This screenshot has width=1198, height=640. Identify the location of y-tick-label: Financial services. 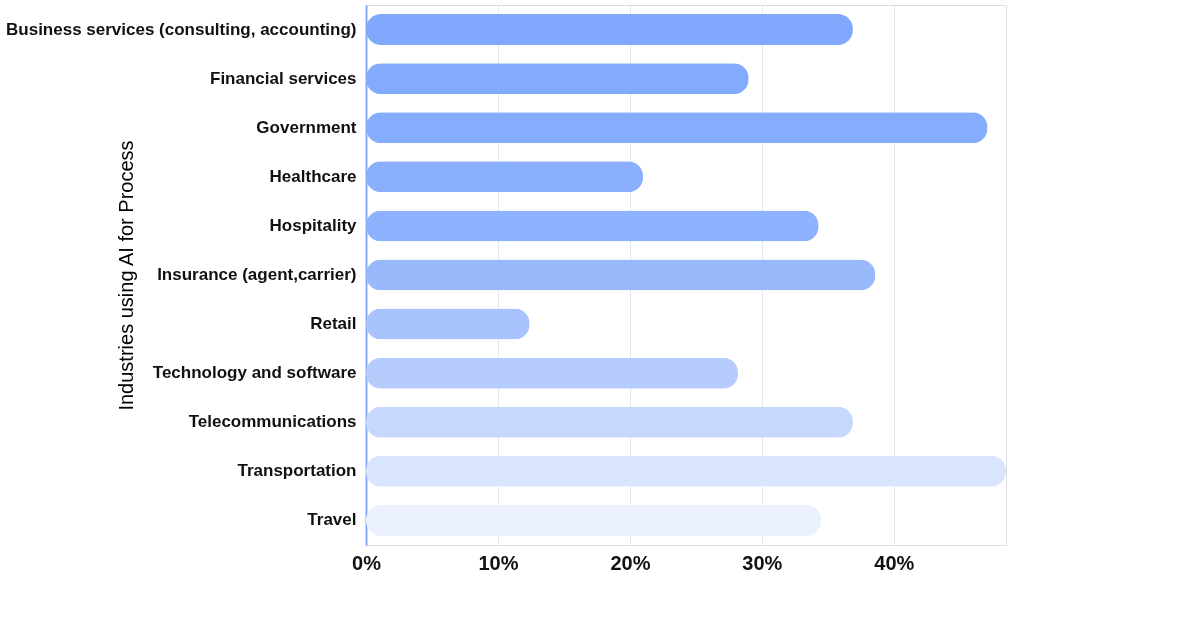
(283, 78).